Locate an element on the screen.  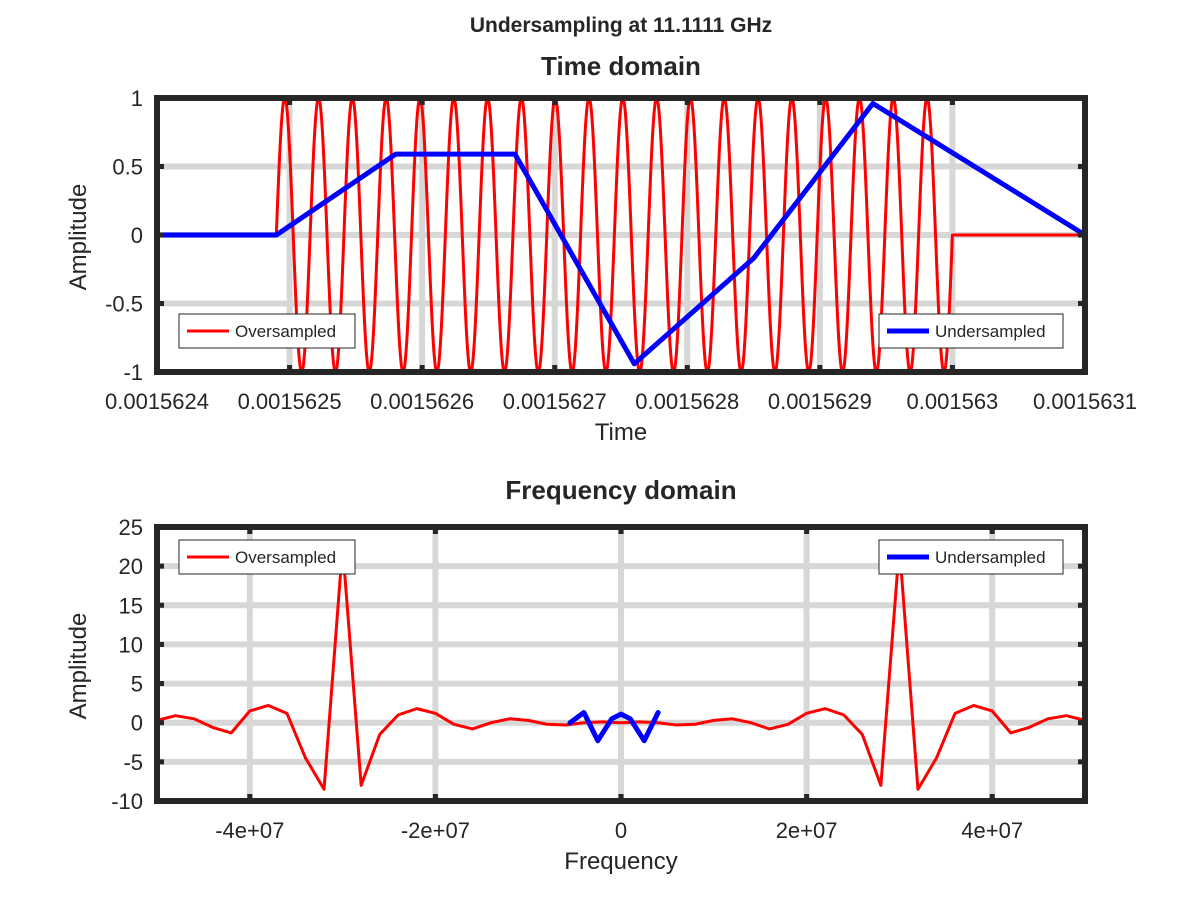
frequency-domain-legend-oversampled: Oversampled is located at coordinates (267, 557).